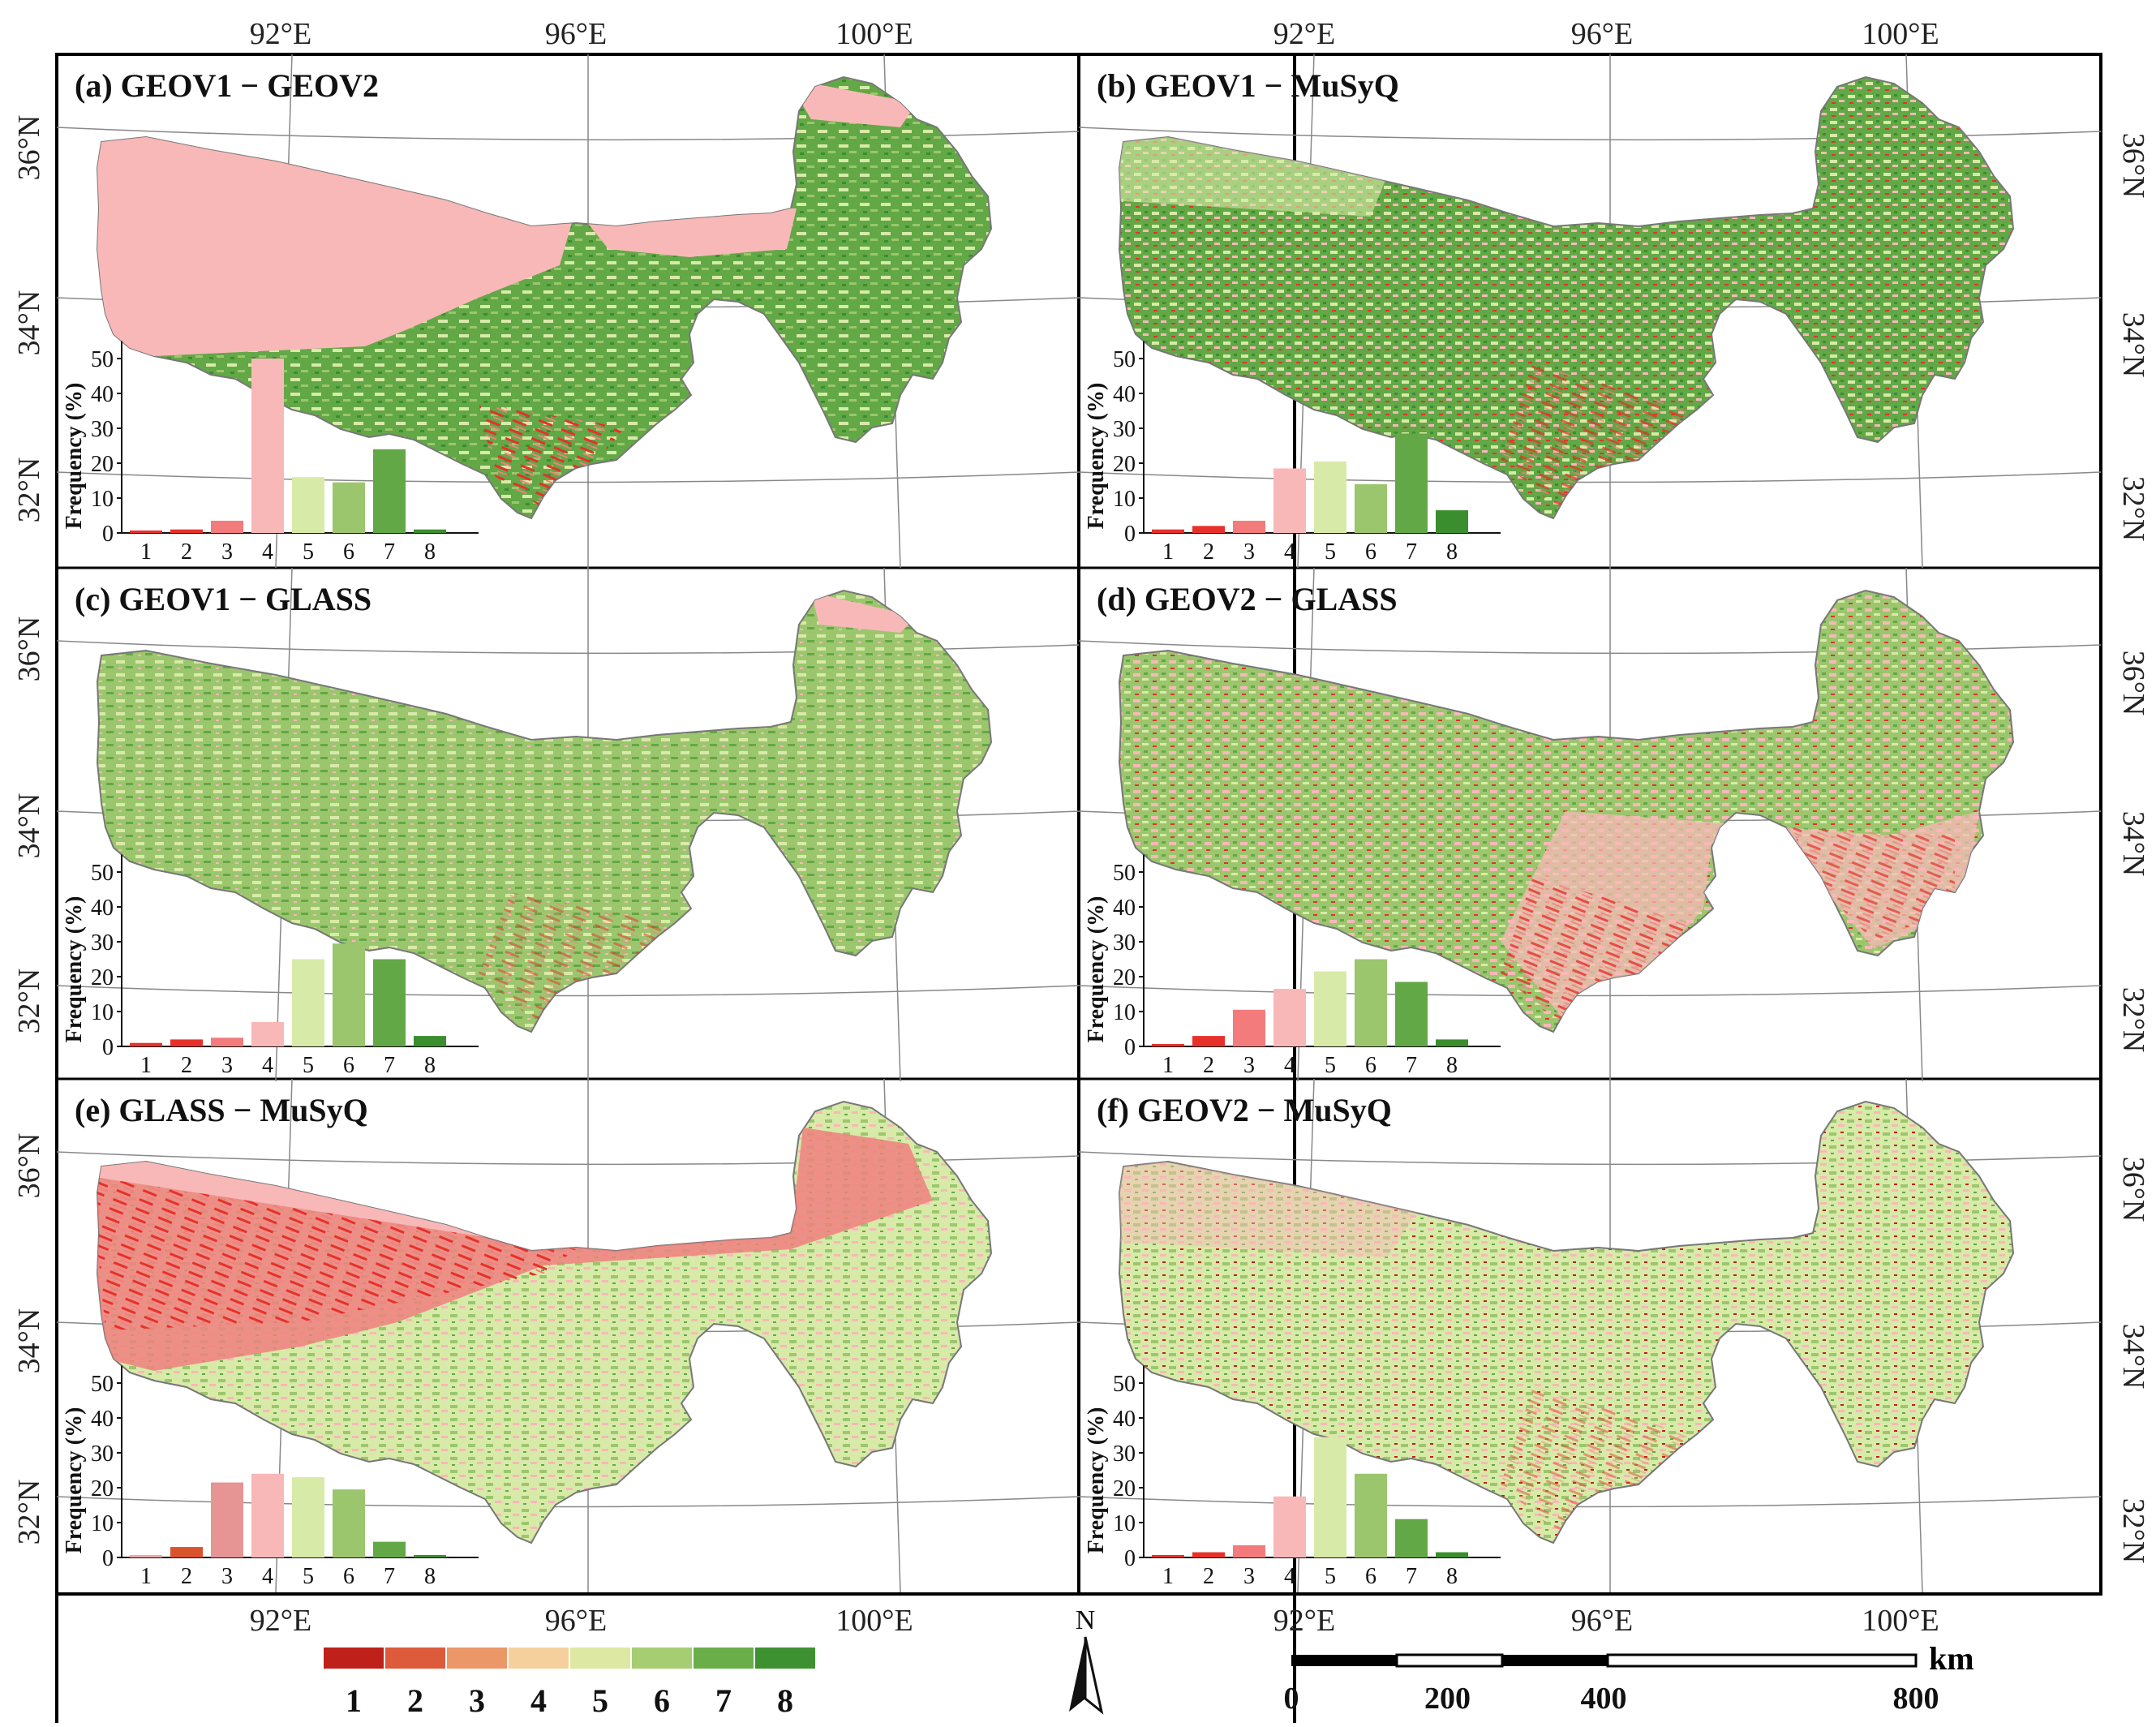 The height and width of the screenshot is (1727, 2156). What do you see at coordinates (2133, 1020) in the screenshot?
I see `lat-label-right: 32°N` at bounding box center [2133, 1020].